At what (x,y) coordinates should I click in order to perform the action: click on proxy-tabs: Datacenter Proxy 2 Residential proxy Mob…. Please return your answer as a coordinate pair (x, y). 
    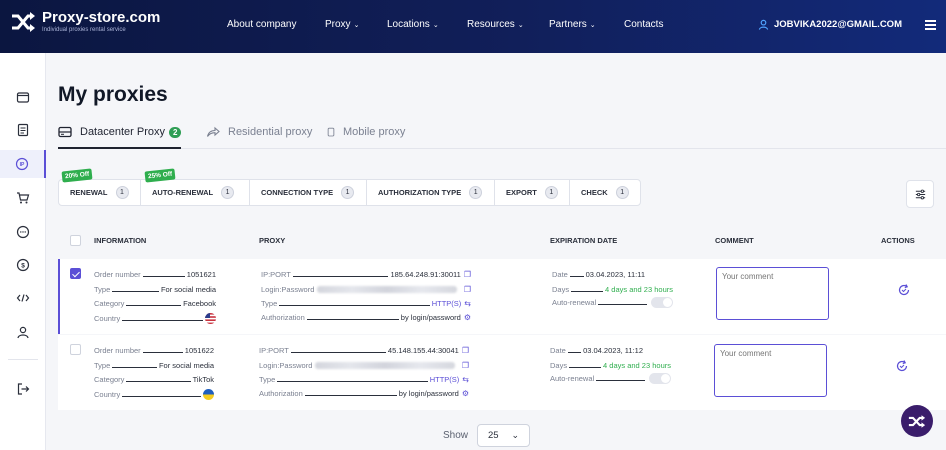
    Looking at the image, I should click on (502, 137).